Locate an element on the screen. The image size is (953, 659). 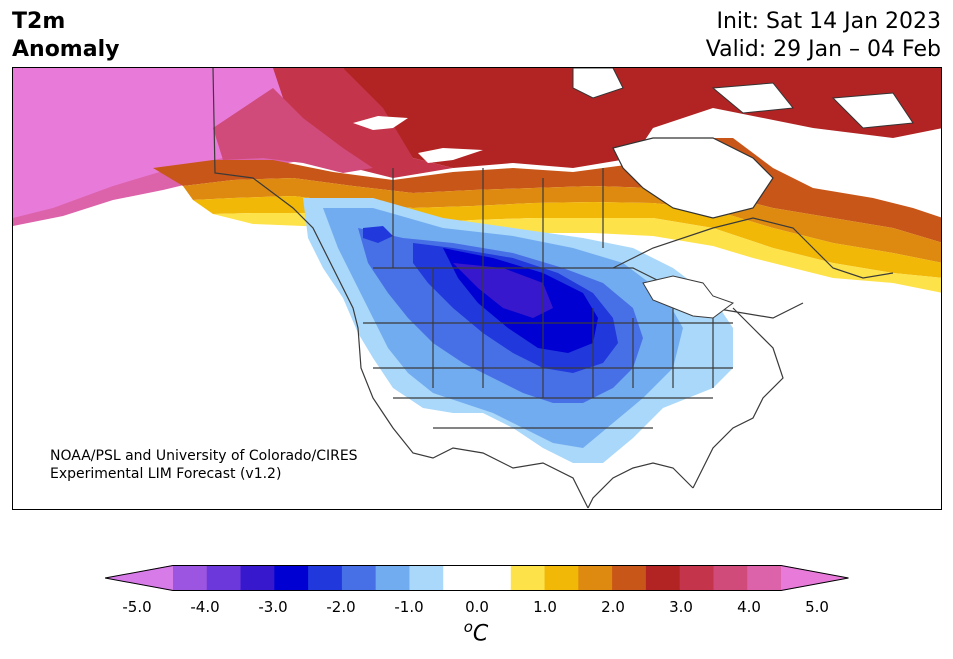
colorbar-bins is located at coordinates (477, 578).